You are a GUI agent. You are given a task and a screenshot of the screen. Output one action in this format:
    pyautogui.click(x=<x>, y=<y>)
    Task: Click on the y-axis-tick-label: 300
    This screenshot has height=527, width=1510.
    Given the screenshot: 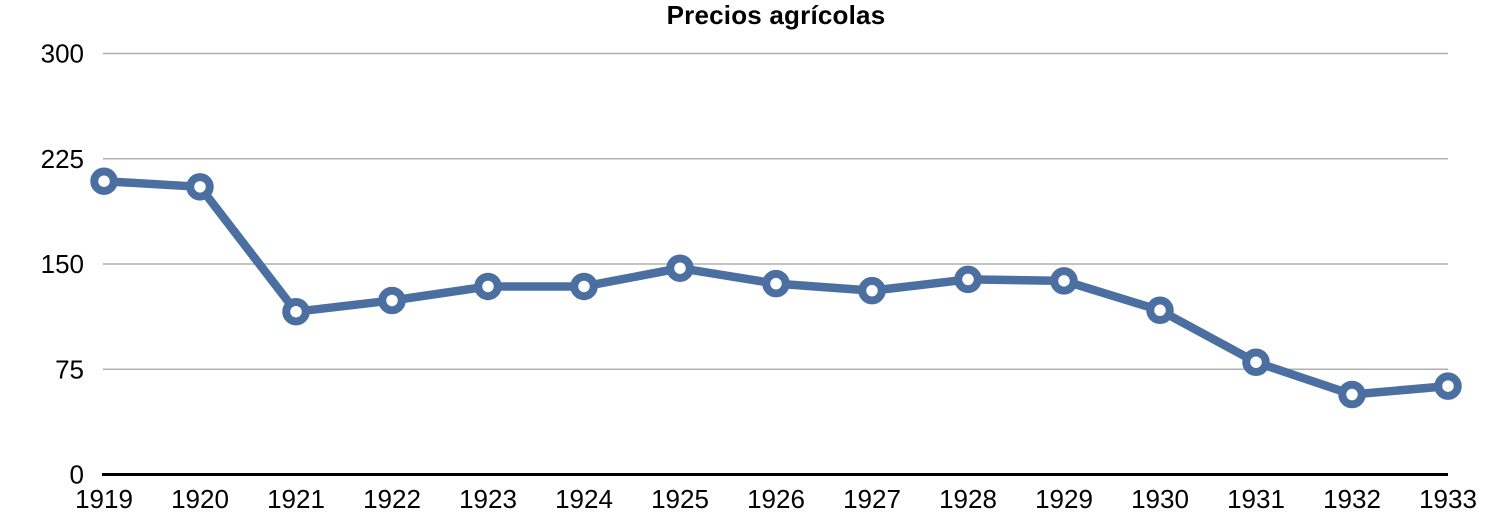 What is the action you would take?
    pyautogui.click(x=62, y=54)
    